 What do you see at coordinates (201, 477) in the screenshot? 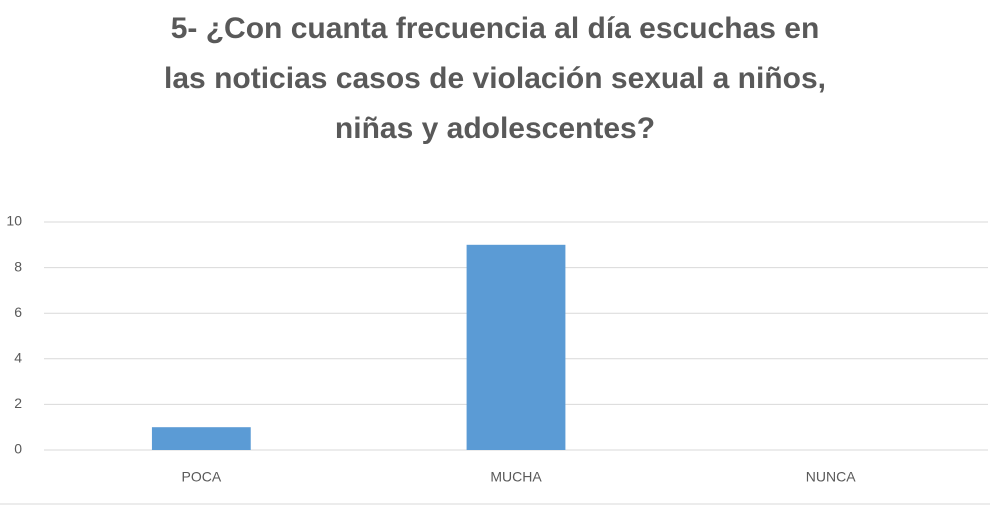
I see `x-tick-label: POCA` at bounding box center [201, 477].